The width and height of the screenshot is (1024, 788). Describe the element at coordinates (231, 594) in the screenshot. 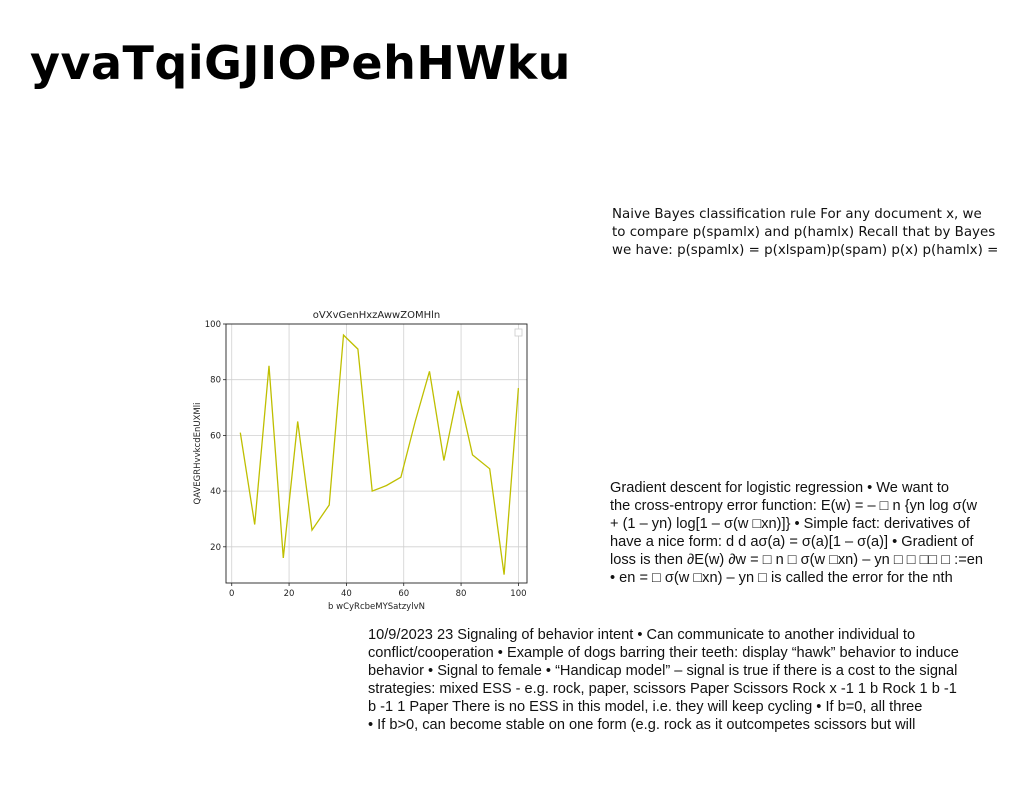

I see `x-tick-label: 0` at that location.